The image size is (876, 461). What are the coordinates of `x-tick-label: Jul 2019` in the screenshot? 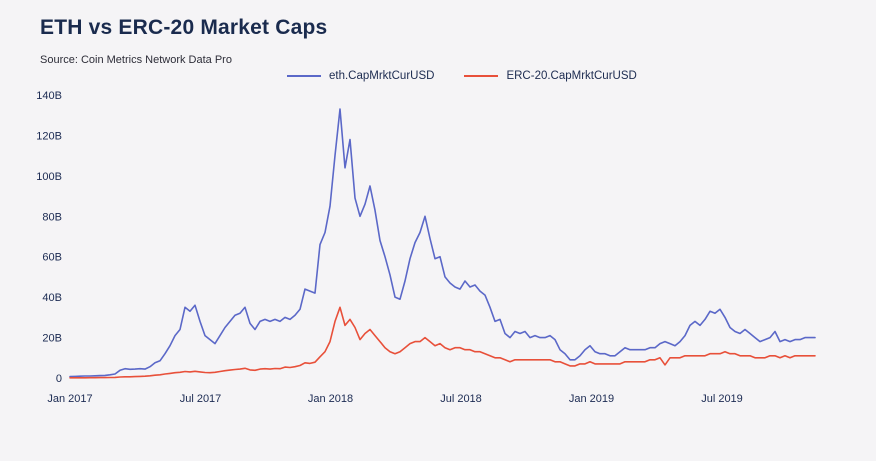 It's located at (722, 399).